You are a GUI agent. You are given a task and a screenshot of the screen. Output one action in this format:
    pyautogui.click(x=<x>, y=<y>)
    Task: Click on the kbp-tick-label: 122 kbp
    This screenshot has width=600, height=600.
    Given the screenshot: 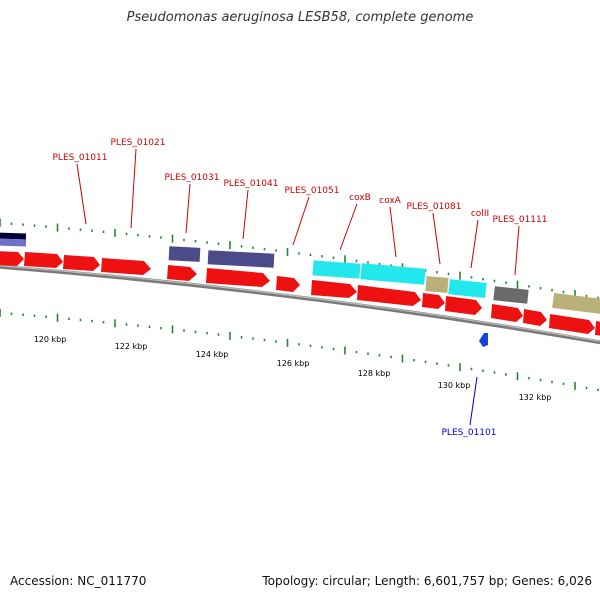 What is the action you would take?
    pyautogui.click(x=131, y=346)
    